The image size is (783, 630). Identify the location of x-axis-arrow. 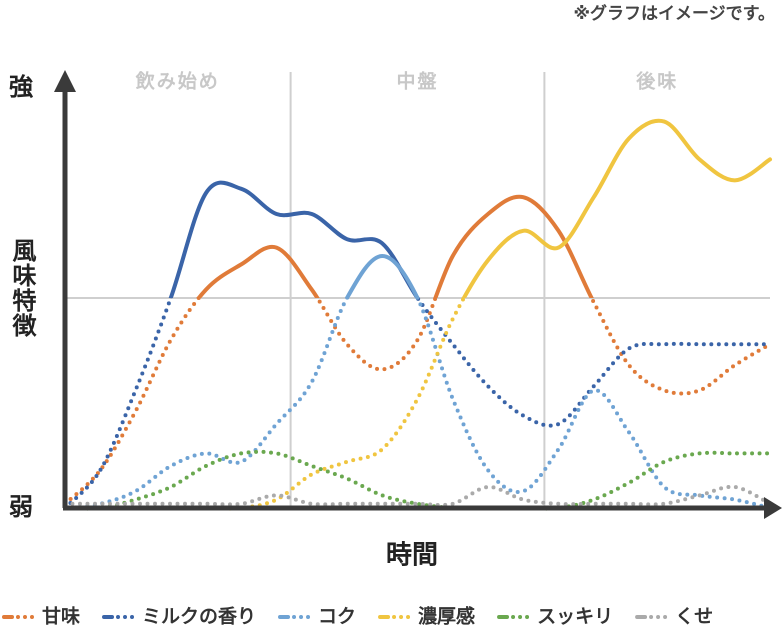
(773, 508).